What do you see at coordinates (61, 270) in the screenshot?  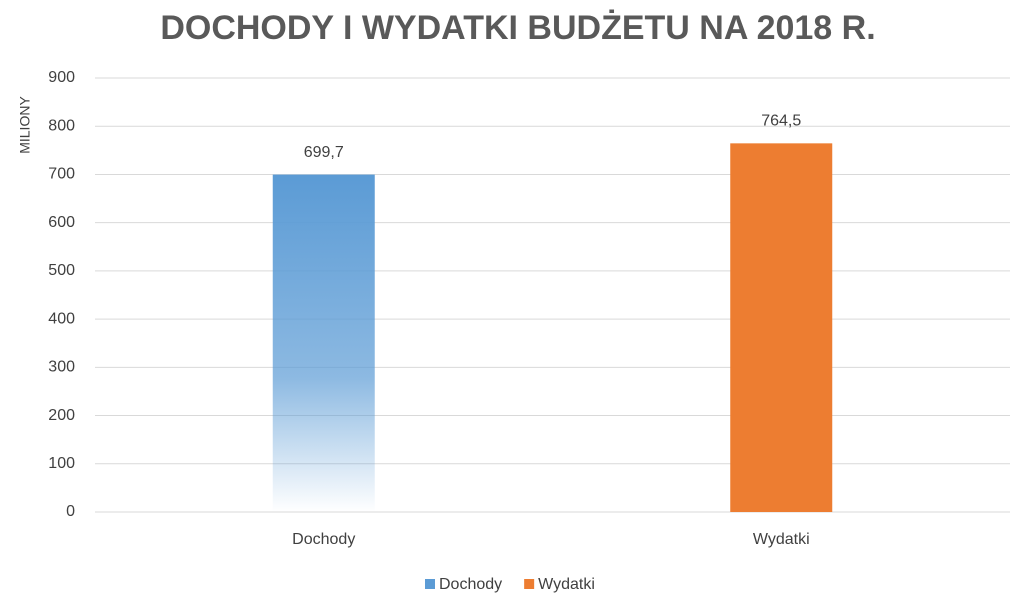 I see `y-tick-label: 500` at bounding box center [61, 270].